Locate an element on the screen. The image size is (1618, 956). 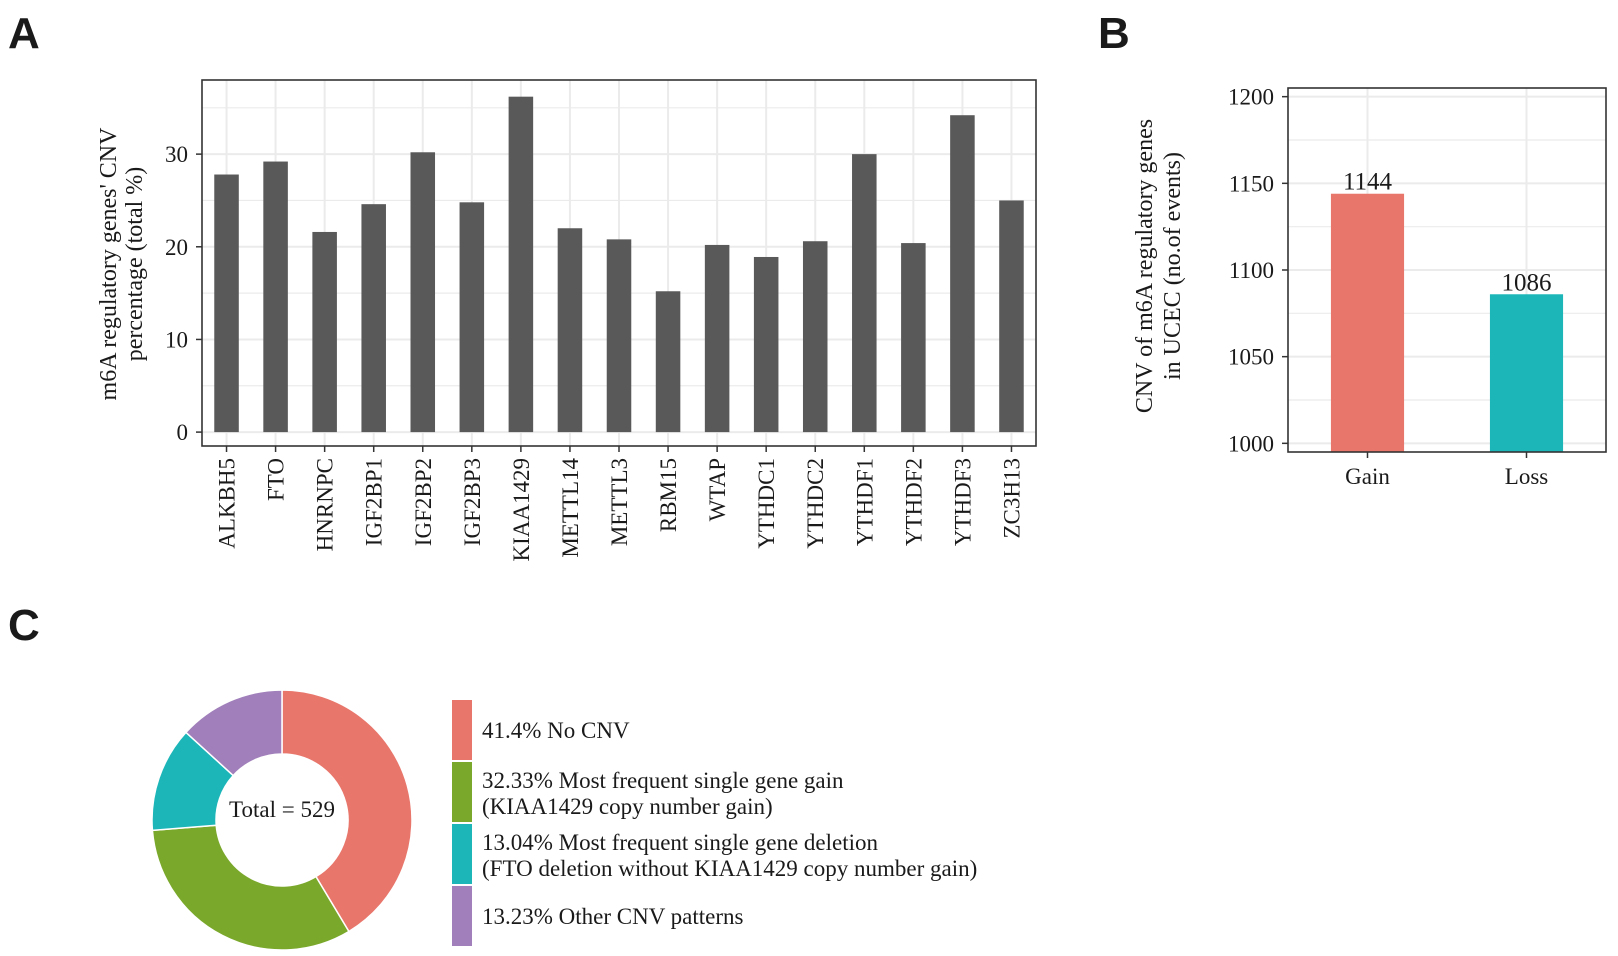
panel-a-x-tick-label: YTHDF2 is located at coordinates (913, 502).